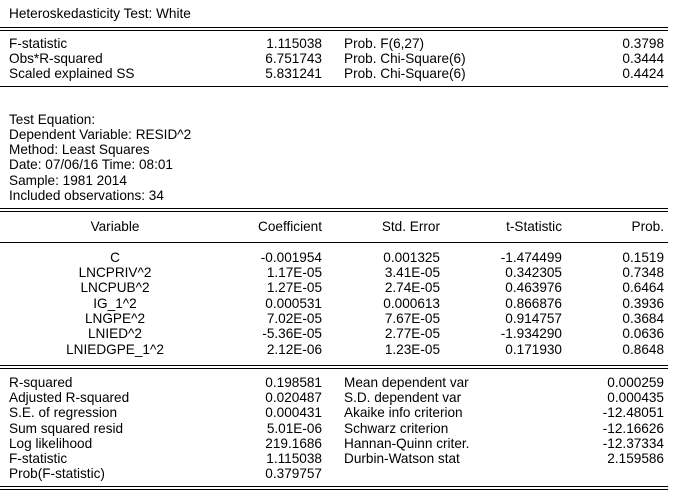 The height and width of the screenshot is (503, 675). I want to click on test-label: F-statistic, so click(38, 43).